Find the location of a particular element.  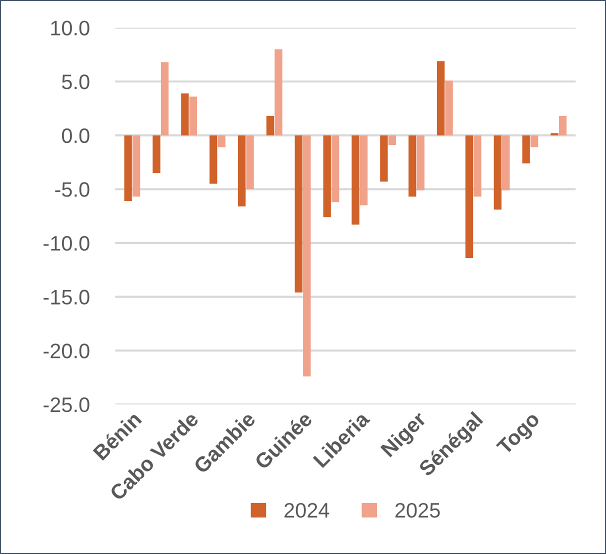

legend-label: 2024 is located at coordinates (307, 510).